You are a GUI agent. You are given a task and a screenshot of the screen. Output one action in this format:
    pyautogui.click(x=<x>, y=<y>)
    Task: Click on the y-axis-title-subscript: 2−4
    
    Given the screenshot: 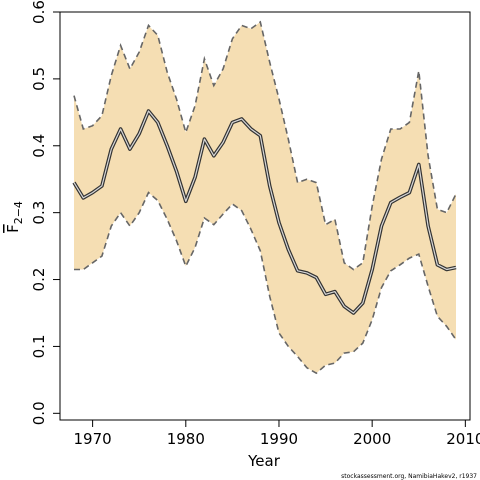 What is the action you would take?
    pyautogui.click(x=18, y=212)
    